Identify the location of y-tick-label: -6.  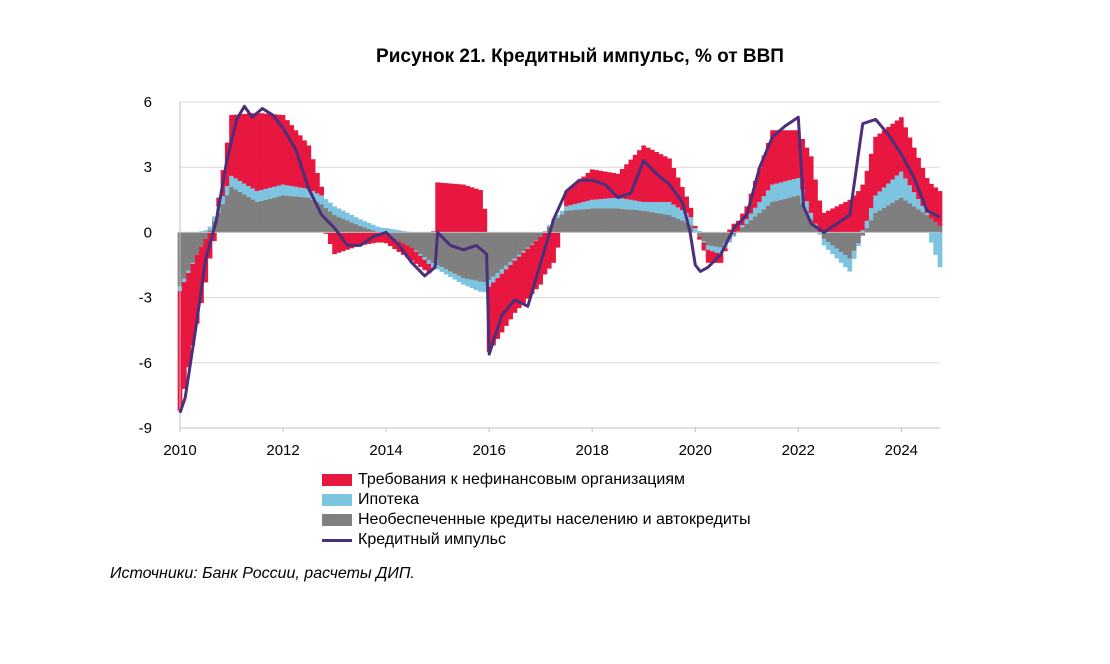
(145, 363).